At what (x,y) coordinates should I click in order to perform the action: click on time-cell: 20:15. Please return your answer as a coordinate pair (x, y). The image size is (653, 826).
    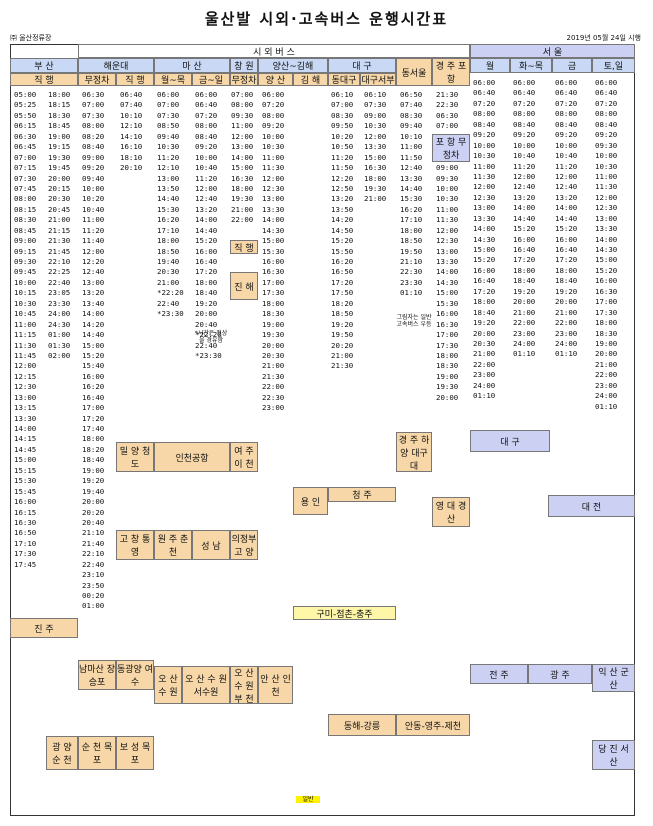
    Looking at the image, I should click on (59, 188).